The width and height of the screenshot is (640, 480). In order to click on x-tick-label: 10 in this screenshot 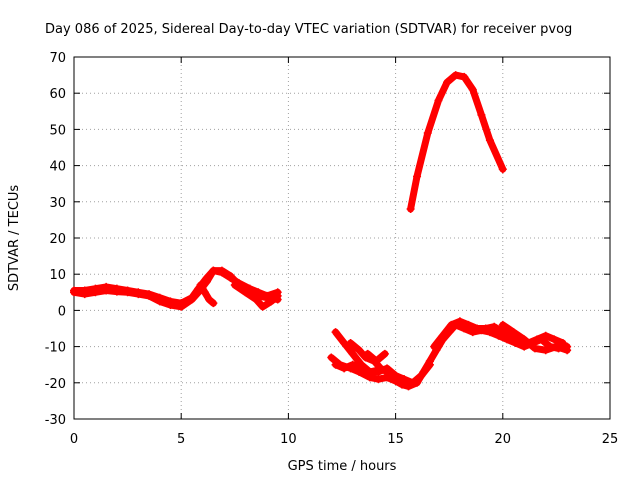, I will do `click(288, 439)`.